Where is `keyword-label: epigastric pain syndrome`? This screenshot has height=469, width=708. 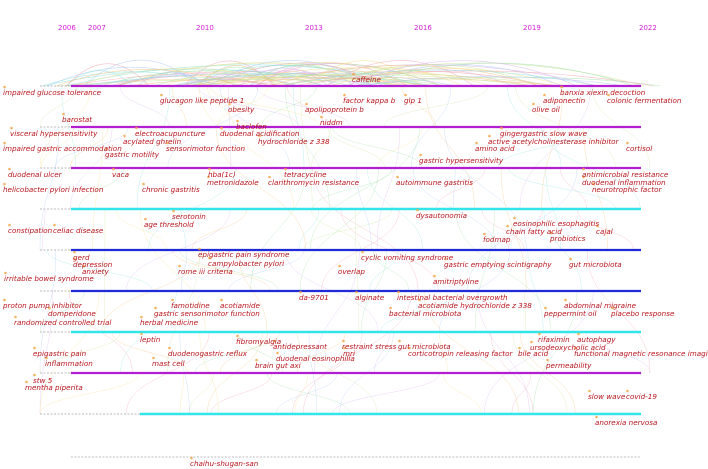 keyword-label: epigastric pain syndrome is located at coordinates (244, 254).